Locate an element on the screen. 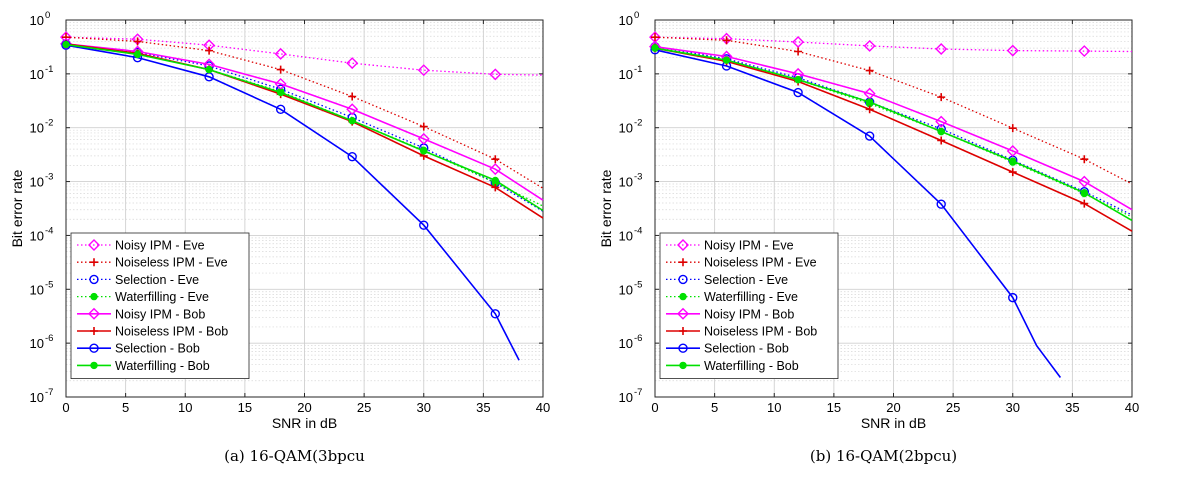 The width and height of the screenshot is (1178, 483). x-axis-label: SNR in dB is located at coordinates (304, 423).